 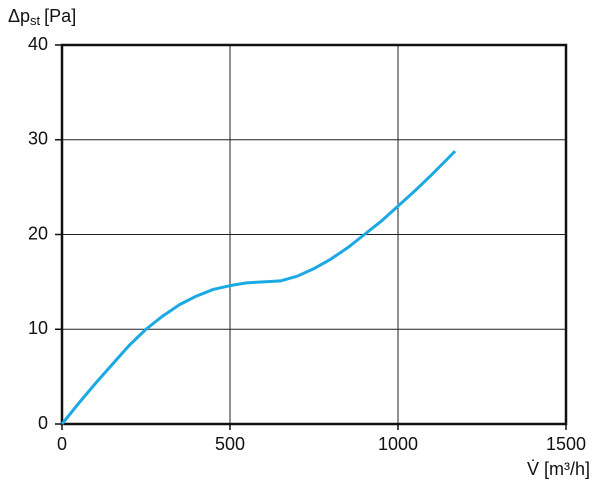 What do you see at coordinates (43, 423) in the screenshot?
I see `y-tick-label: 0` at bounding box center [43, 423].